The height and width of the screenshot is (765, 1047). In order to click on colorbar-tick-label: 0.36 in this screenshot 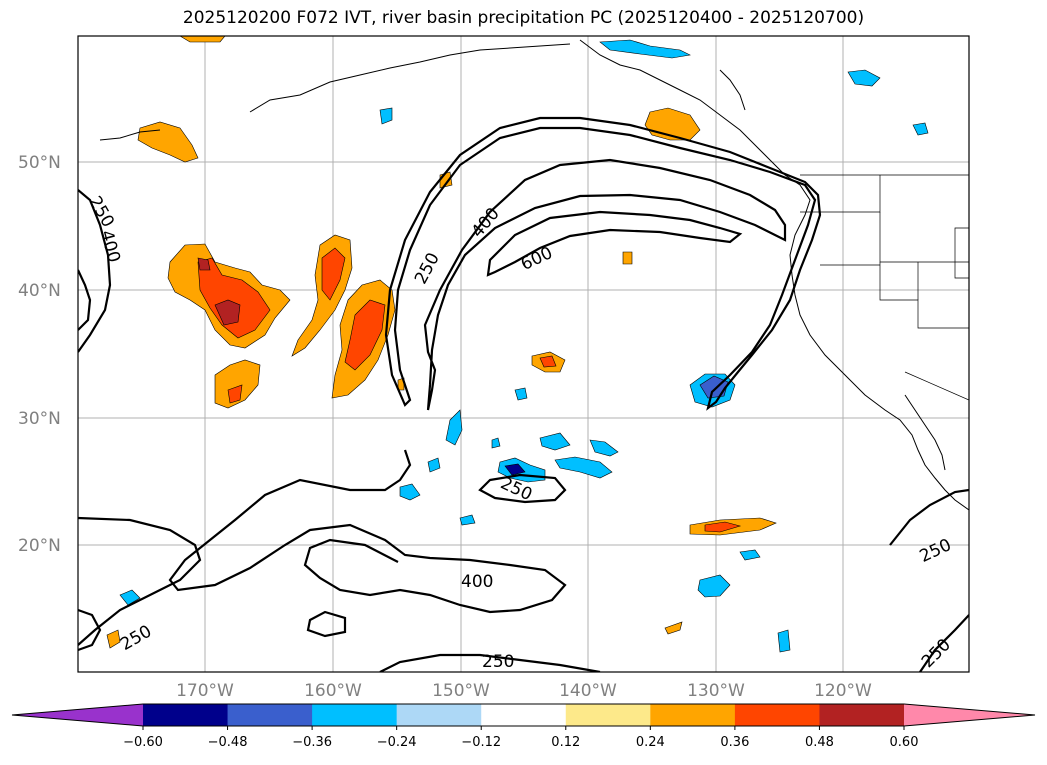, I will do `click(734, 742)`.